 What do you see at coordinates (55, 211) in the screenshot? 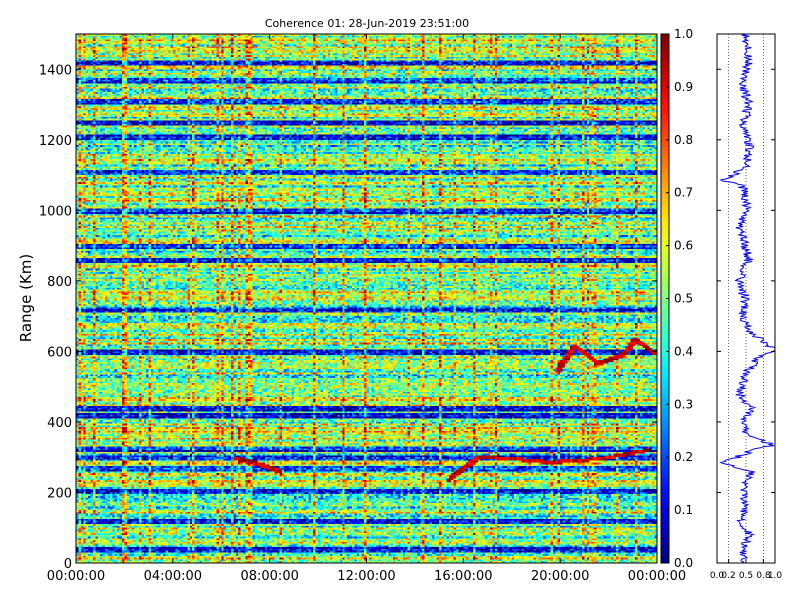
I see `y-tick-label: 1000` at bounding box center [55, 211].